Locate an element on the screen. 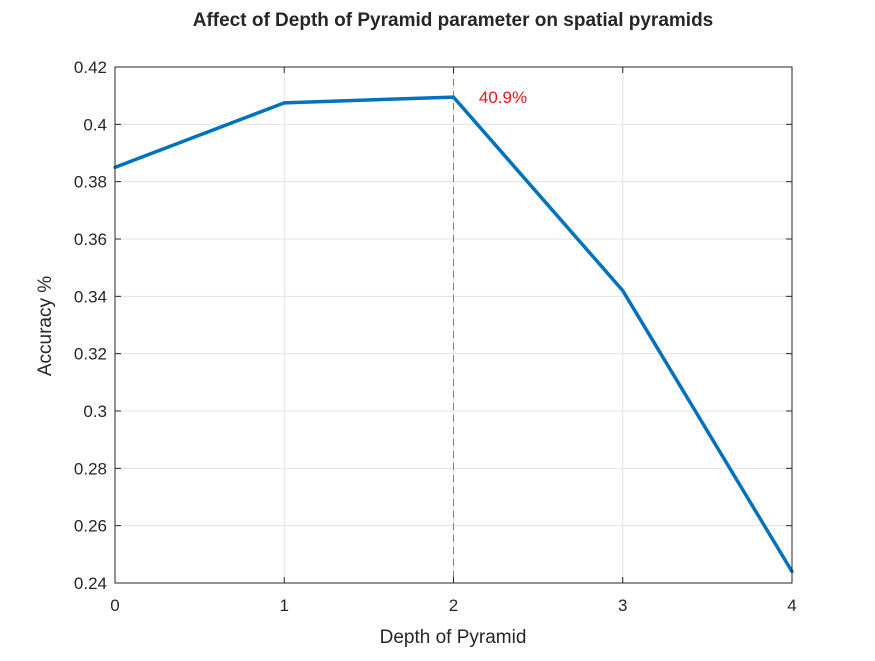 Image resolution: width=875 pixels, height=661 pixels. x-axis-label: Depth of Pyramid is located at coordinates (453, 637).